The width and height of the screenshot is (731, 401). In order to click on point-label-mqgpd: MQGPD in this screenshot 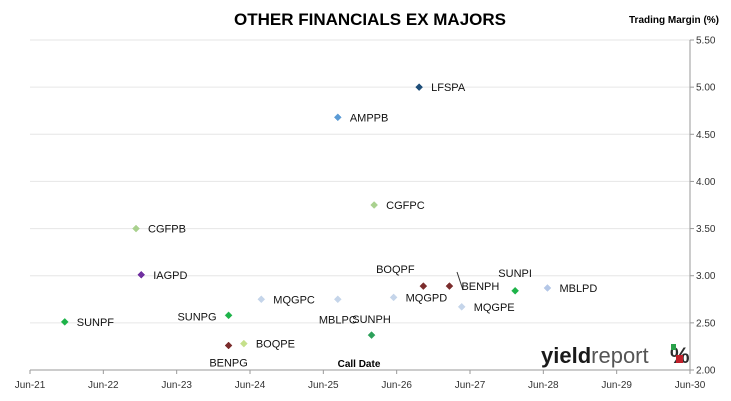, I will do `click(427, 298)`.